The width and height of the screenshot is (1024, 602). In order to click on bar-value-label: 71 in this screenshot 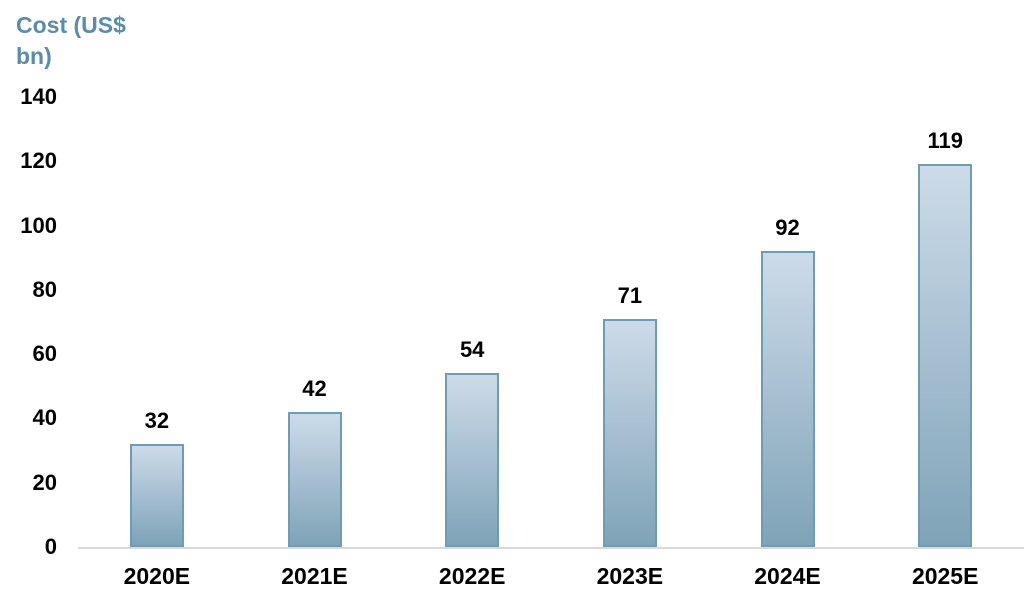, I will do `click(630, 295)`.